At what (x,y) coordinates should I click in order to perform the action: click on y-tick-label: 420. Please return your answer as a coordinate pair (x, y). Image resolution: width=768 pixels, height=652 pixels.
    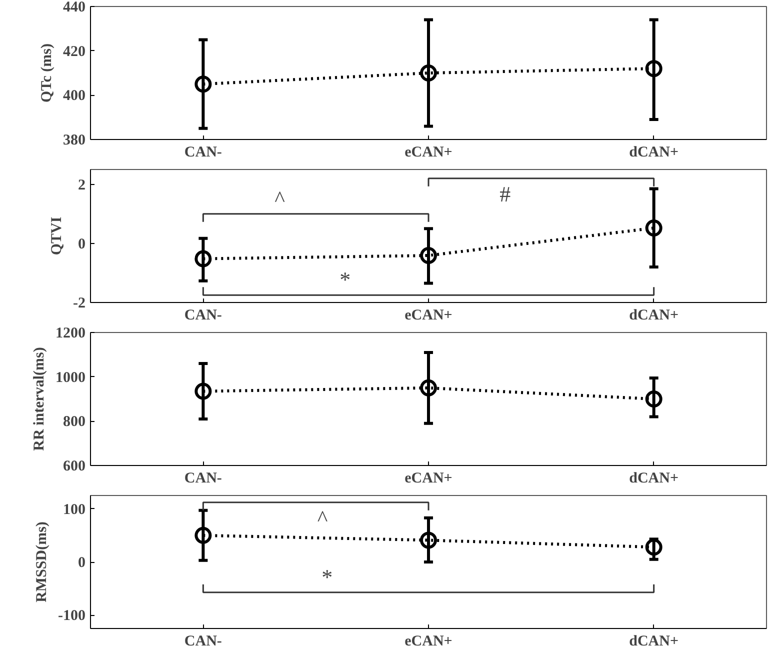
    Looking at the image, I should click on (74, 52).